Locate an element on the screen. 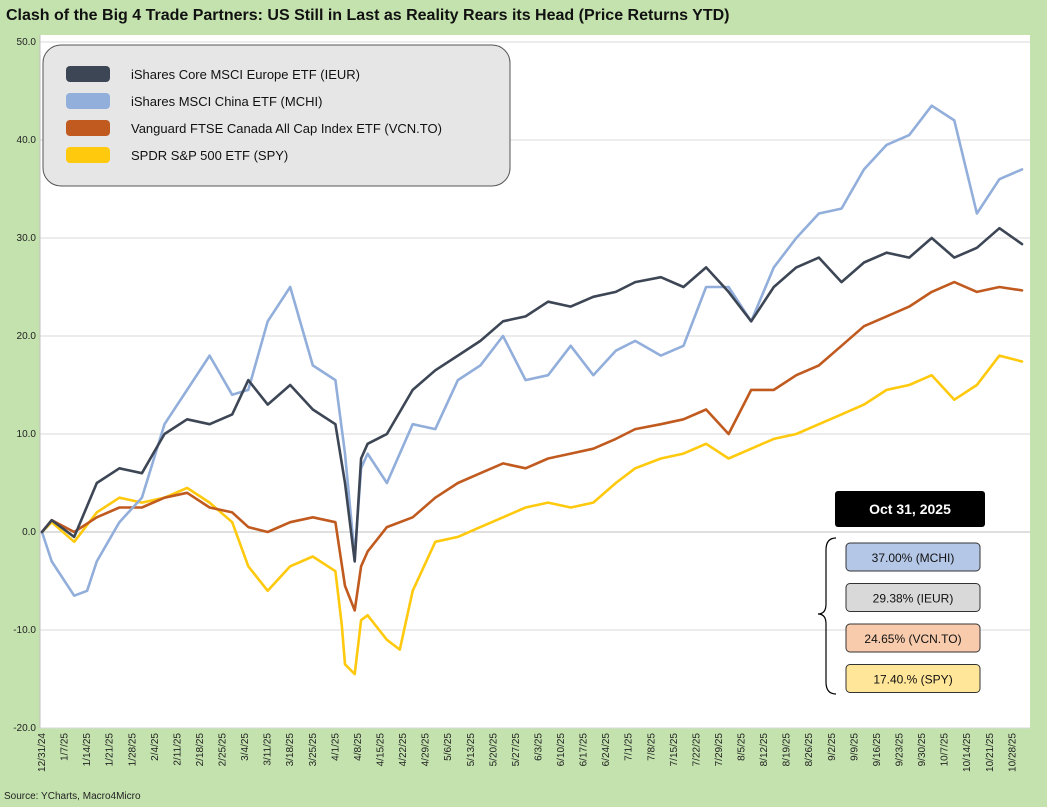 The height and width of the screenshot is (807, 1047). x-tick-label: 8/12/25 is located at coordinates (764, 750).